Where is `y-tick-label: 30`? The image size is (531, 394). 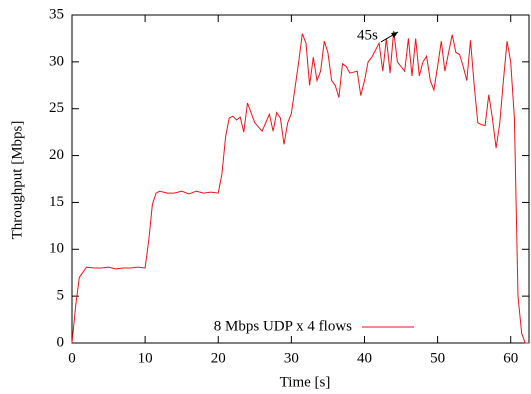
y-tick-label: 30 is located at coordinates (56, 61).